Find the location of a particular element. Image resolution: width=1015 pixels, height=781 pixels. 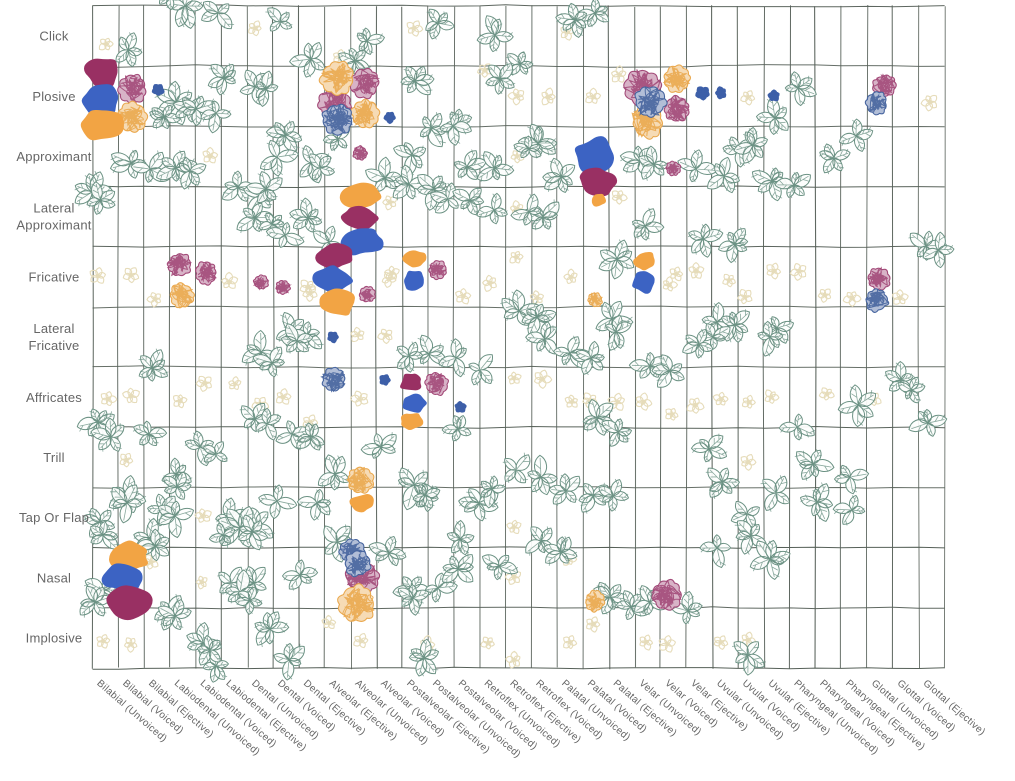

svg-text: Tap Or Flap is located at coordinates (54, 517).